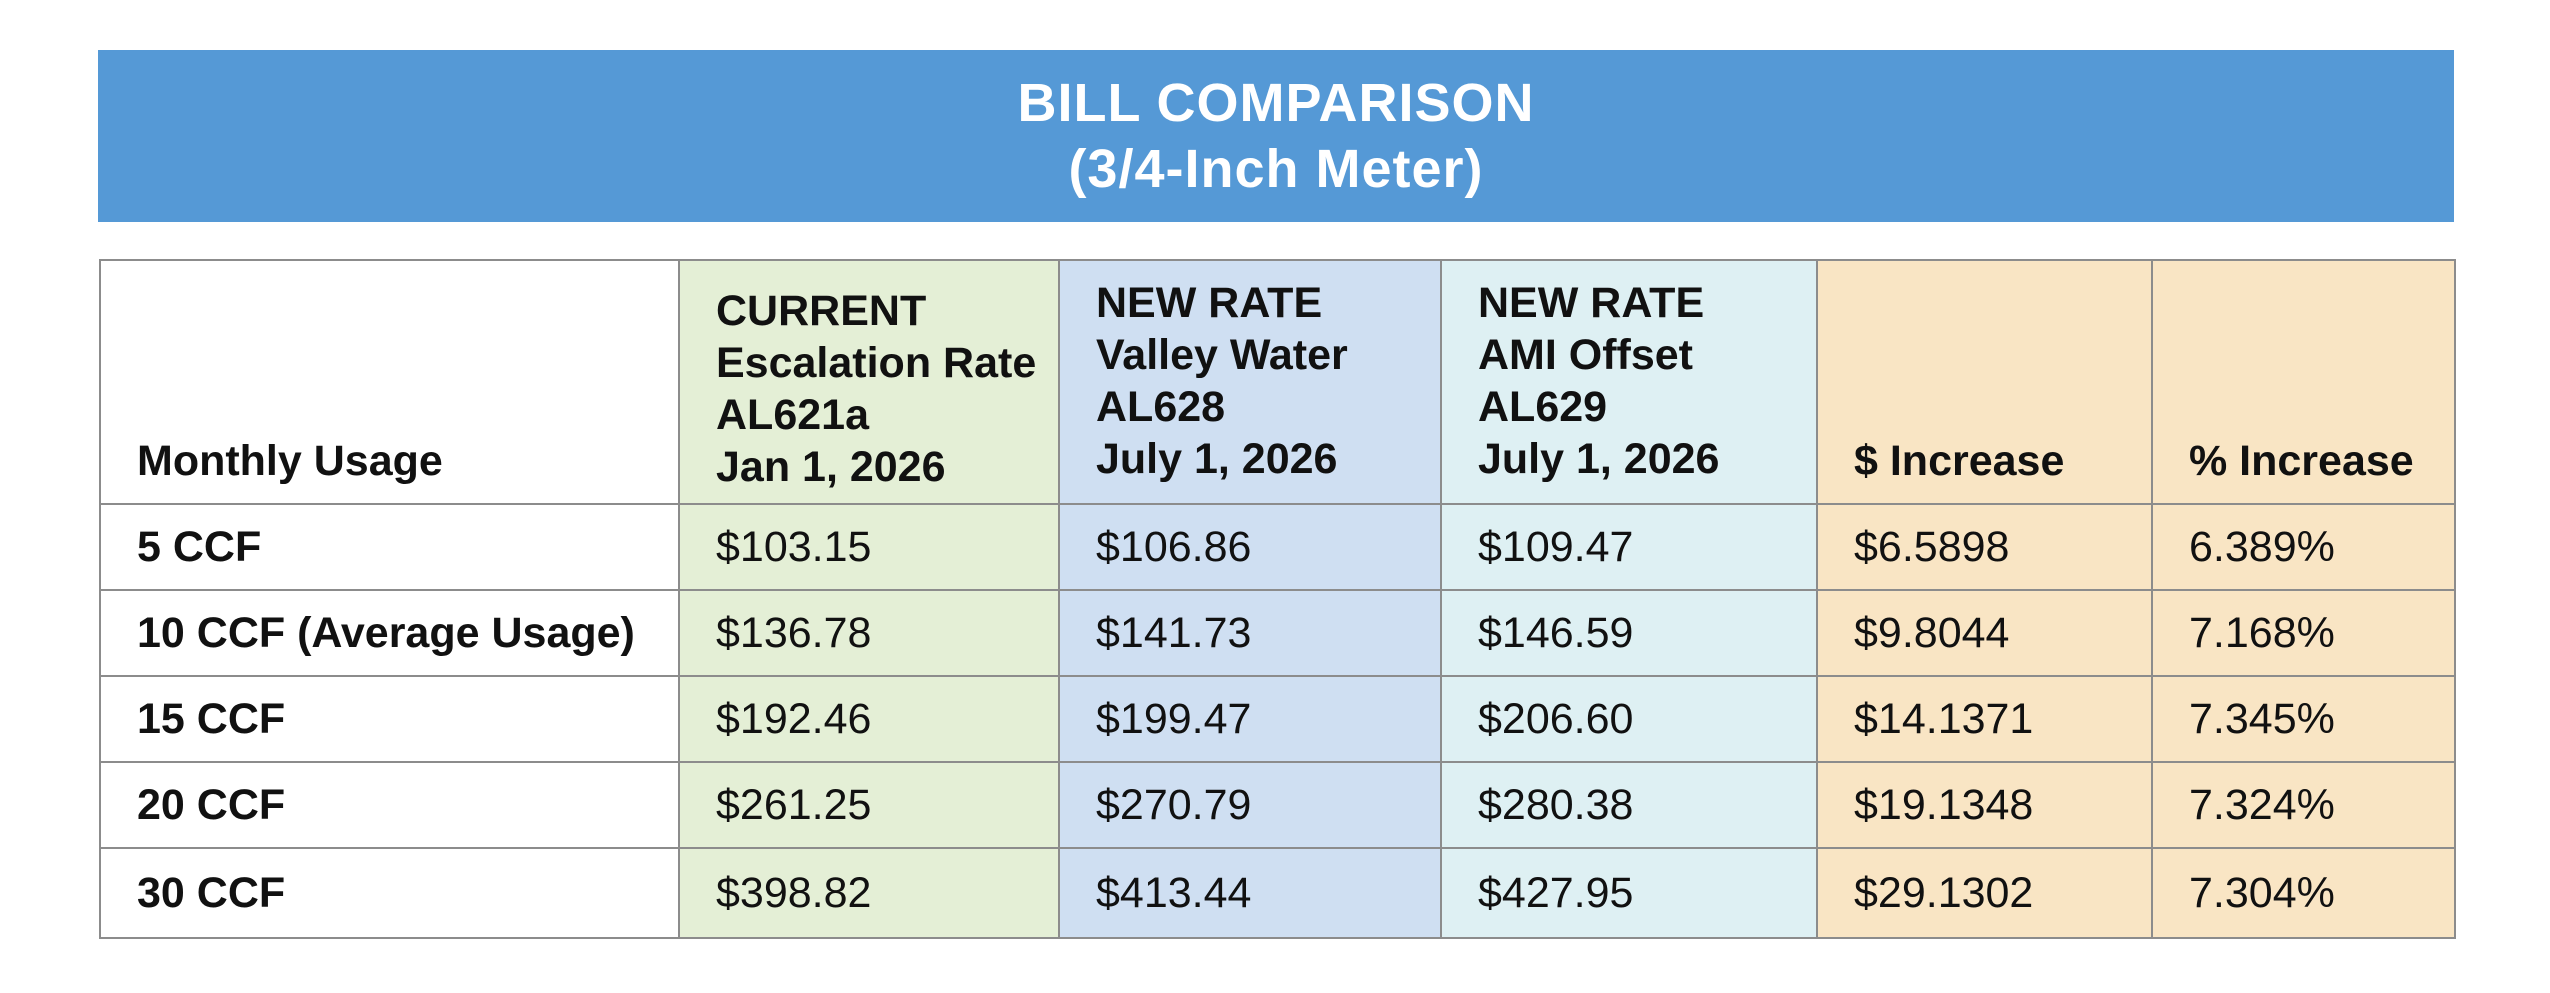 This screenshot has height=993, width=2550. What do you see at coordinates (869, 719) in the screenshot?
I see `cell-current-rate: $192.46` at bounding box center [869, 719].